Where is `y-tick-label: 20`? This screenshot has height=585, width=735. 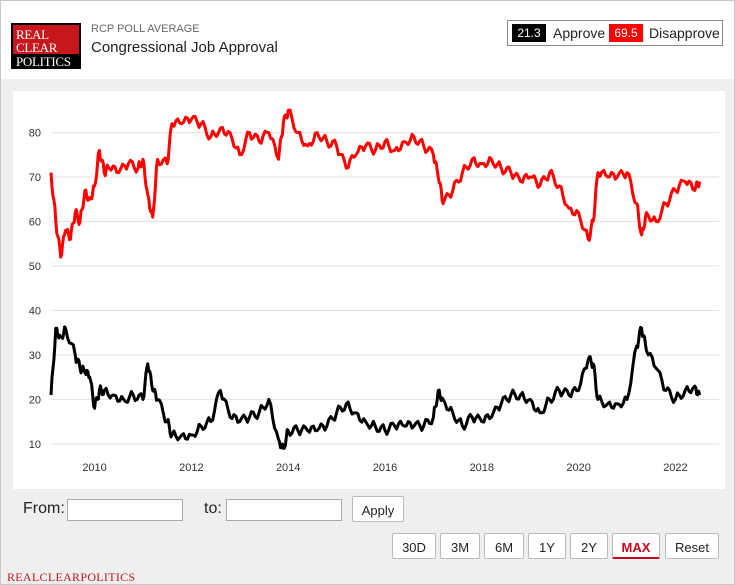
y-tick-label: 20 is located at coordinates (35, 400).